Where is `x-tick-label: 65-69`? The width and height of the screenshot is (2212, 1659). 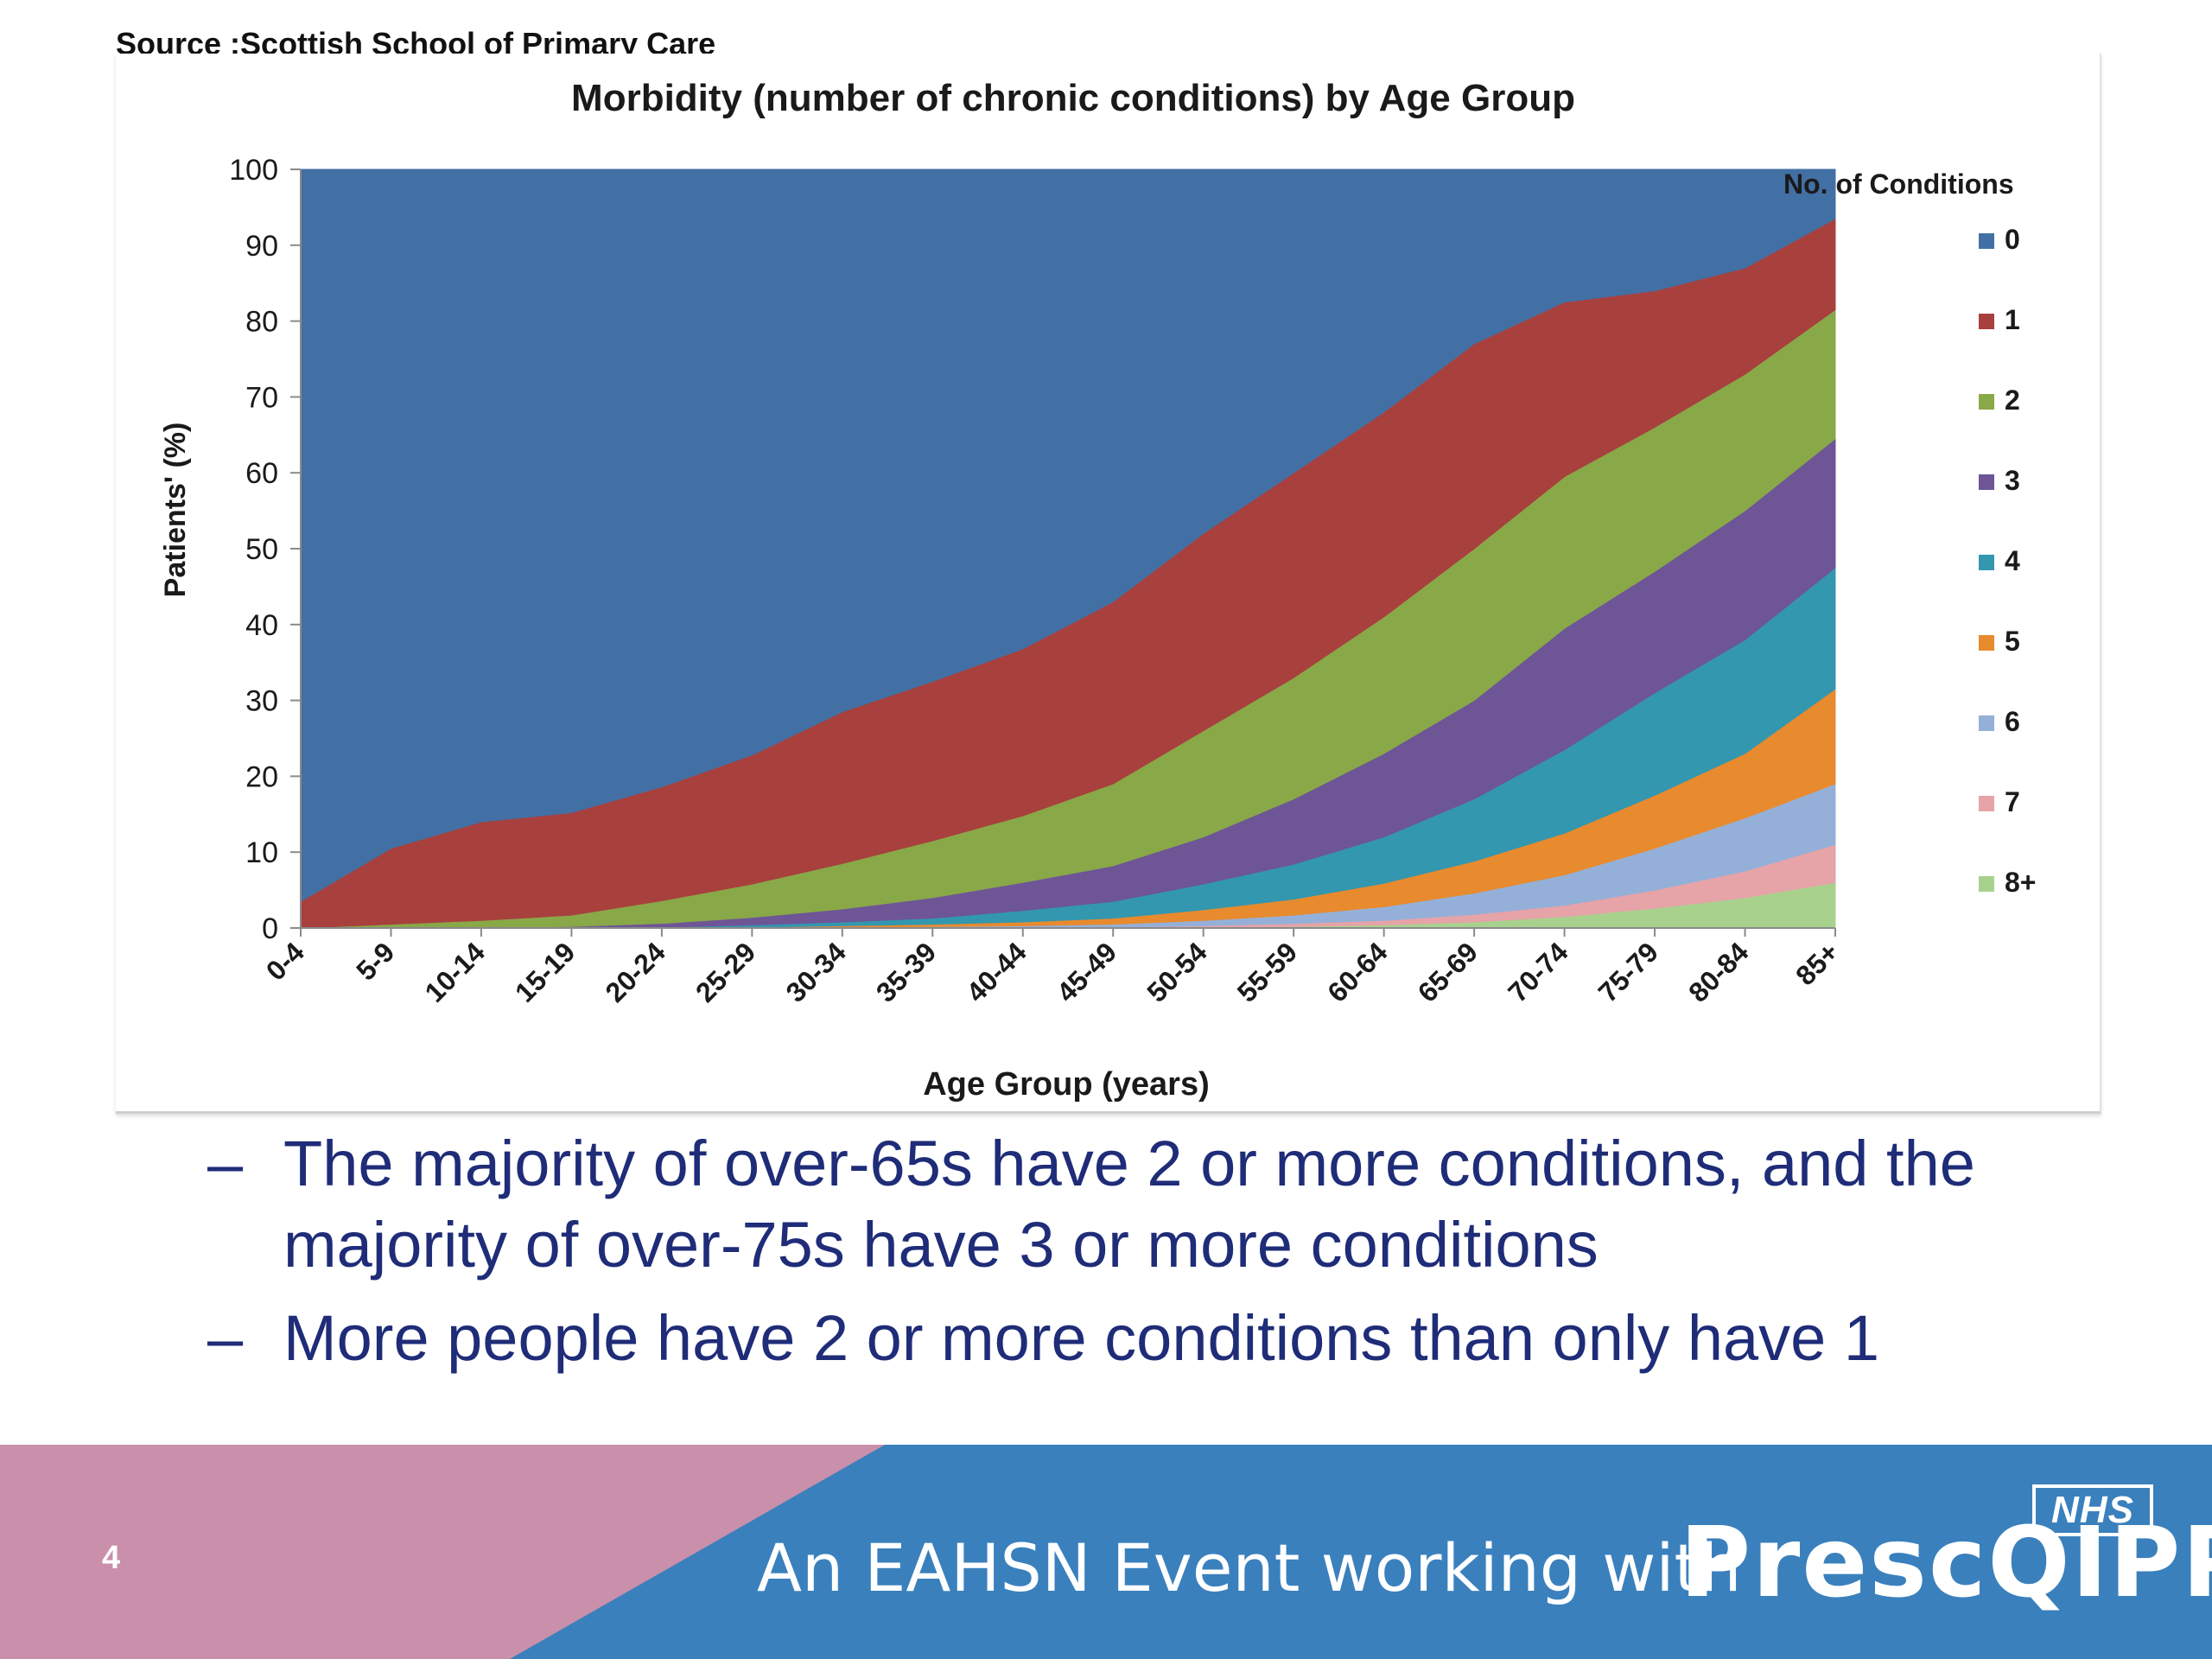
x-tick-label: 65-69 is located at coordinates (1448, 971).